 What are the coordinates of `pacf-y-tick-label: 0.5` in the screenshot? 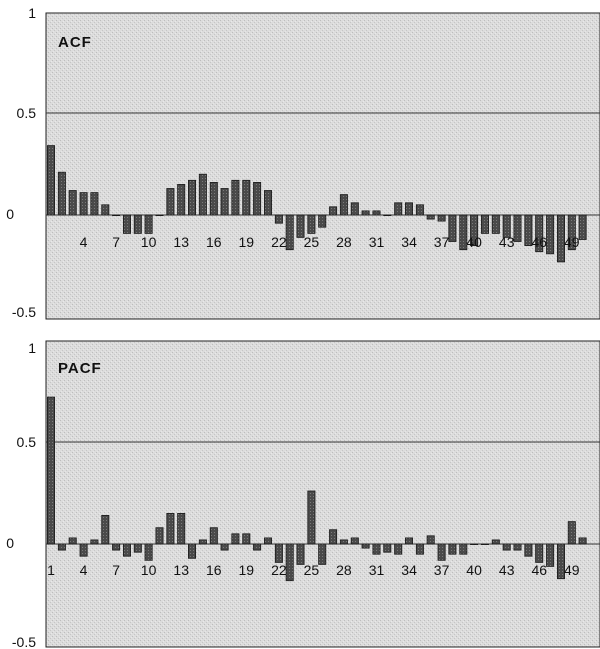 It's located at (27, 442).